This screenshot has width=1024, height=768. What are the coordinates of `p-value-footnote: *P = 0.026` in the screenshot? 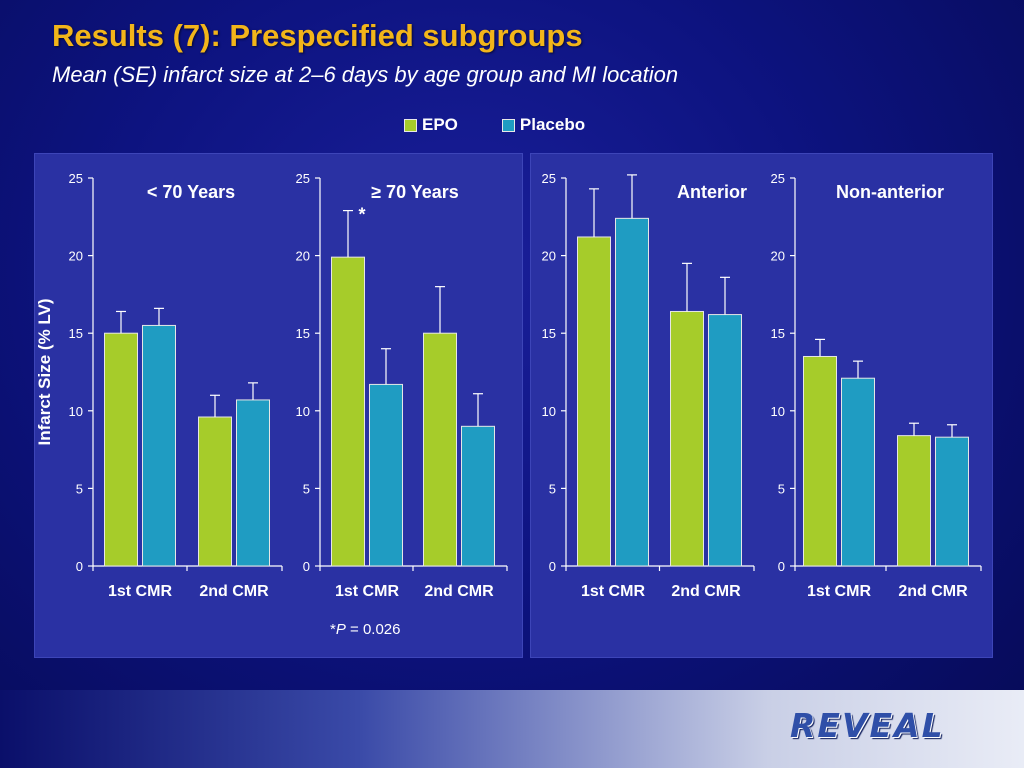 It's located at (365, 629).